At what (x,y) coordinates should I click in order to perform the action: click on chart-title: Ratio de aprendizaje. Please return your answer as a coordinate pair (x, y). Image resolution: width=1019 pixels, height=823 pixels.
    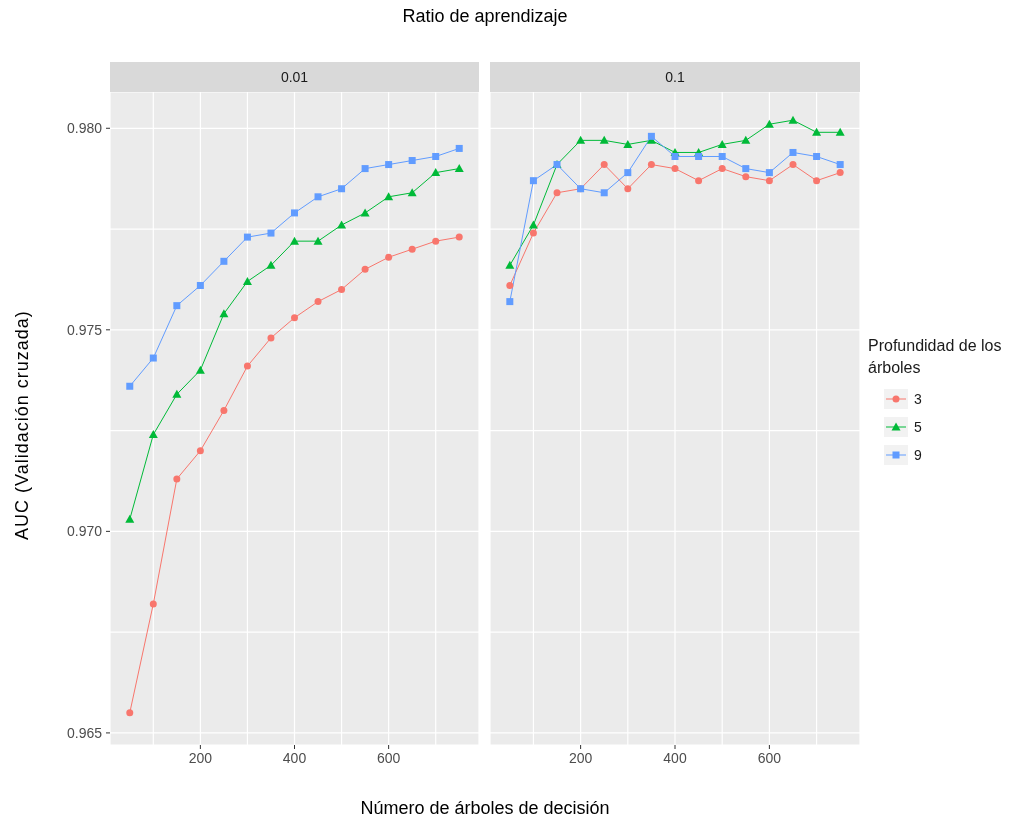
    Looking at the image, I should click on (485, 16).